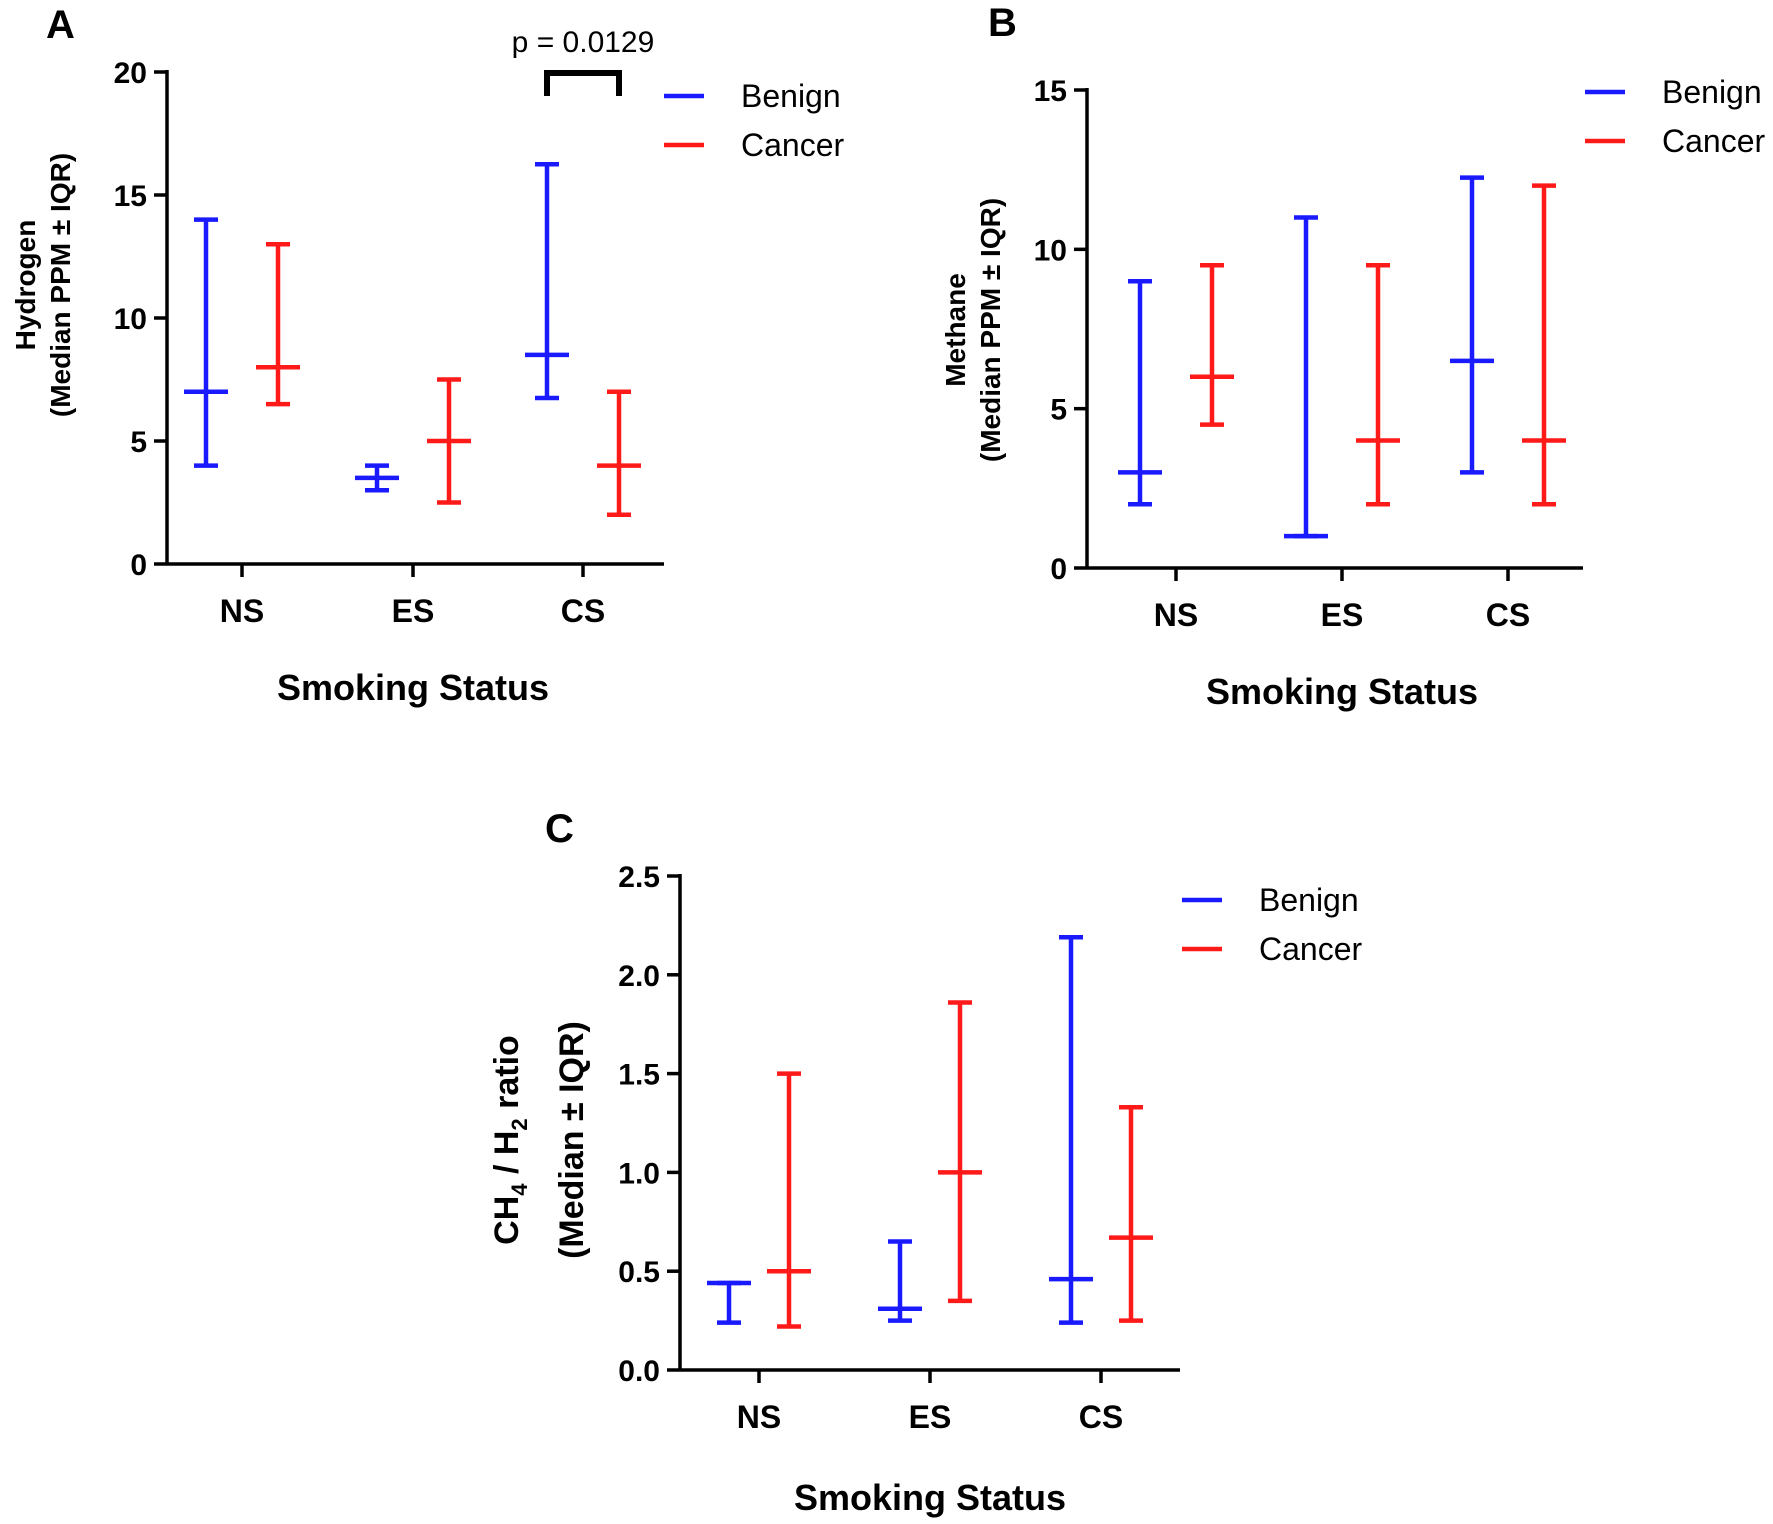  I want to click on panel-letter-a: A, so click(60, 25).